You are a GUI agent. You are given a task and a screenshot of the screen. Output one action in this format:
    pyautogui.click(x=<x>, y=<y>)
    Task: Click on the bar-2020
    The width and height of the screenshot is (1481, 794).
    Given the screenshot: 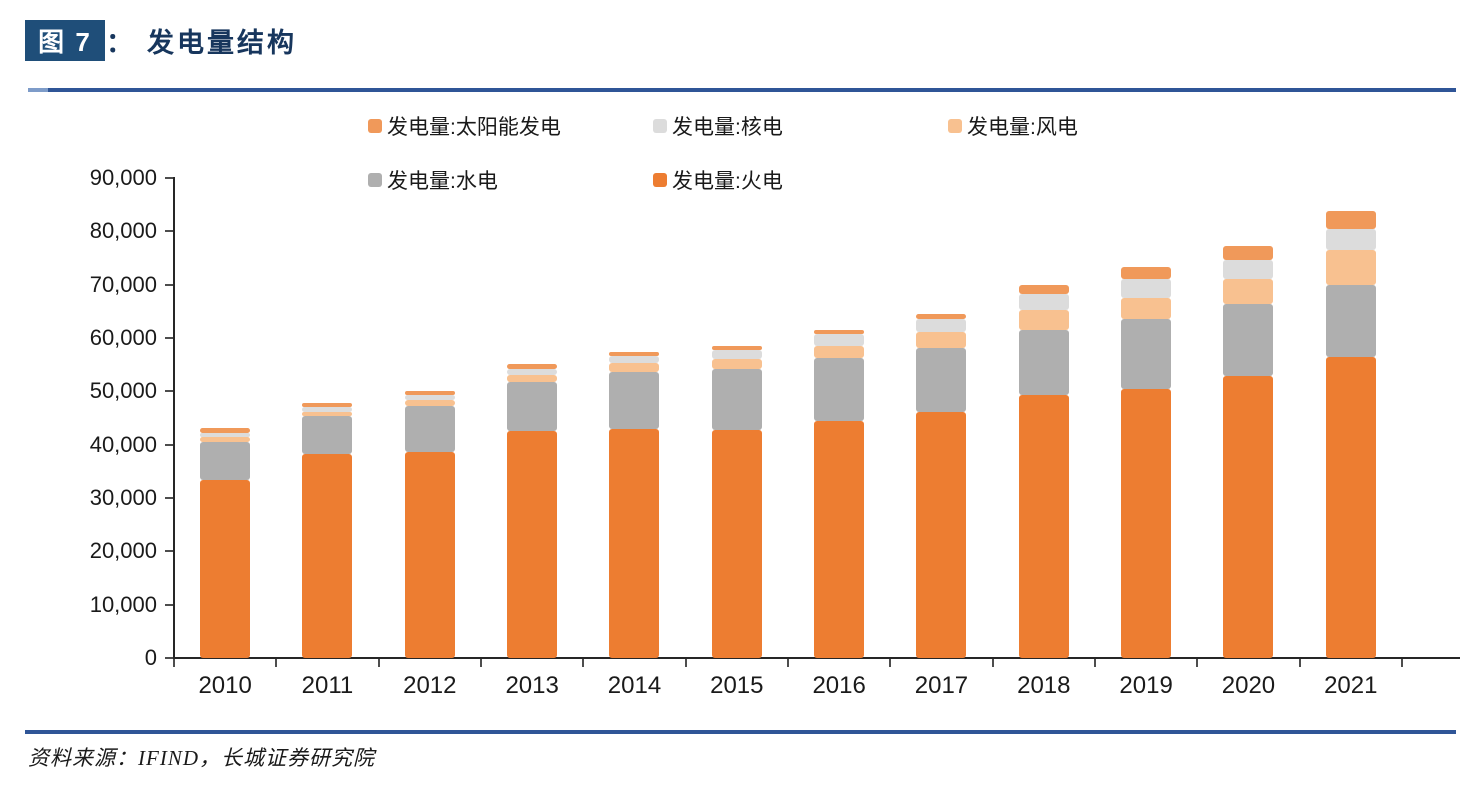 What is the action you would take?
    pyautogui.click(x=1248, y=451)
    